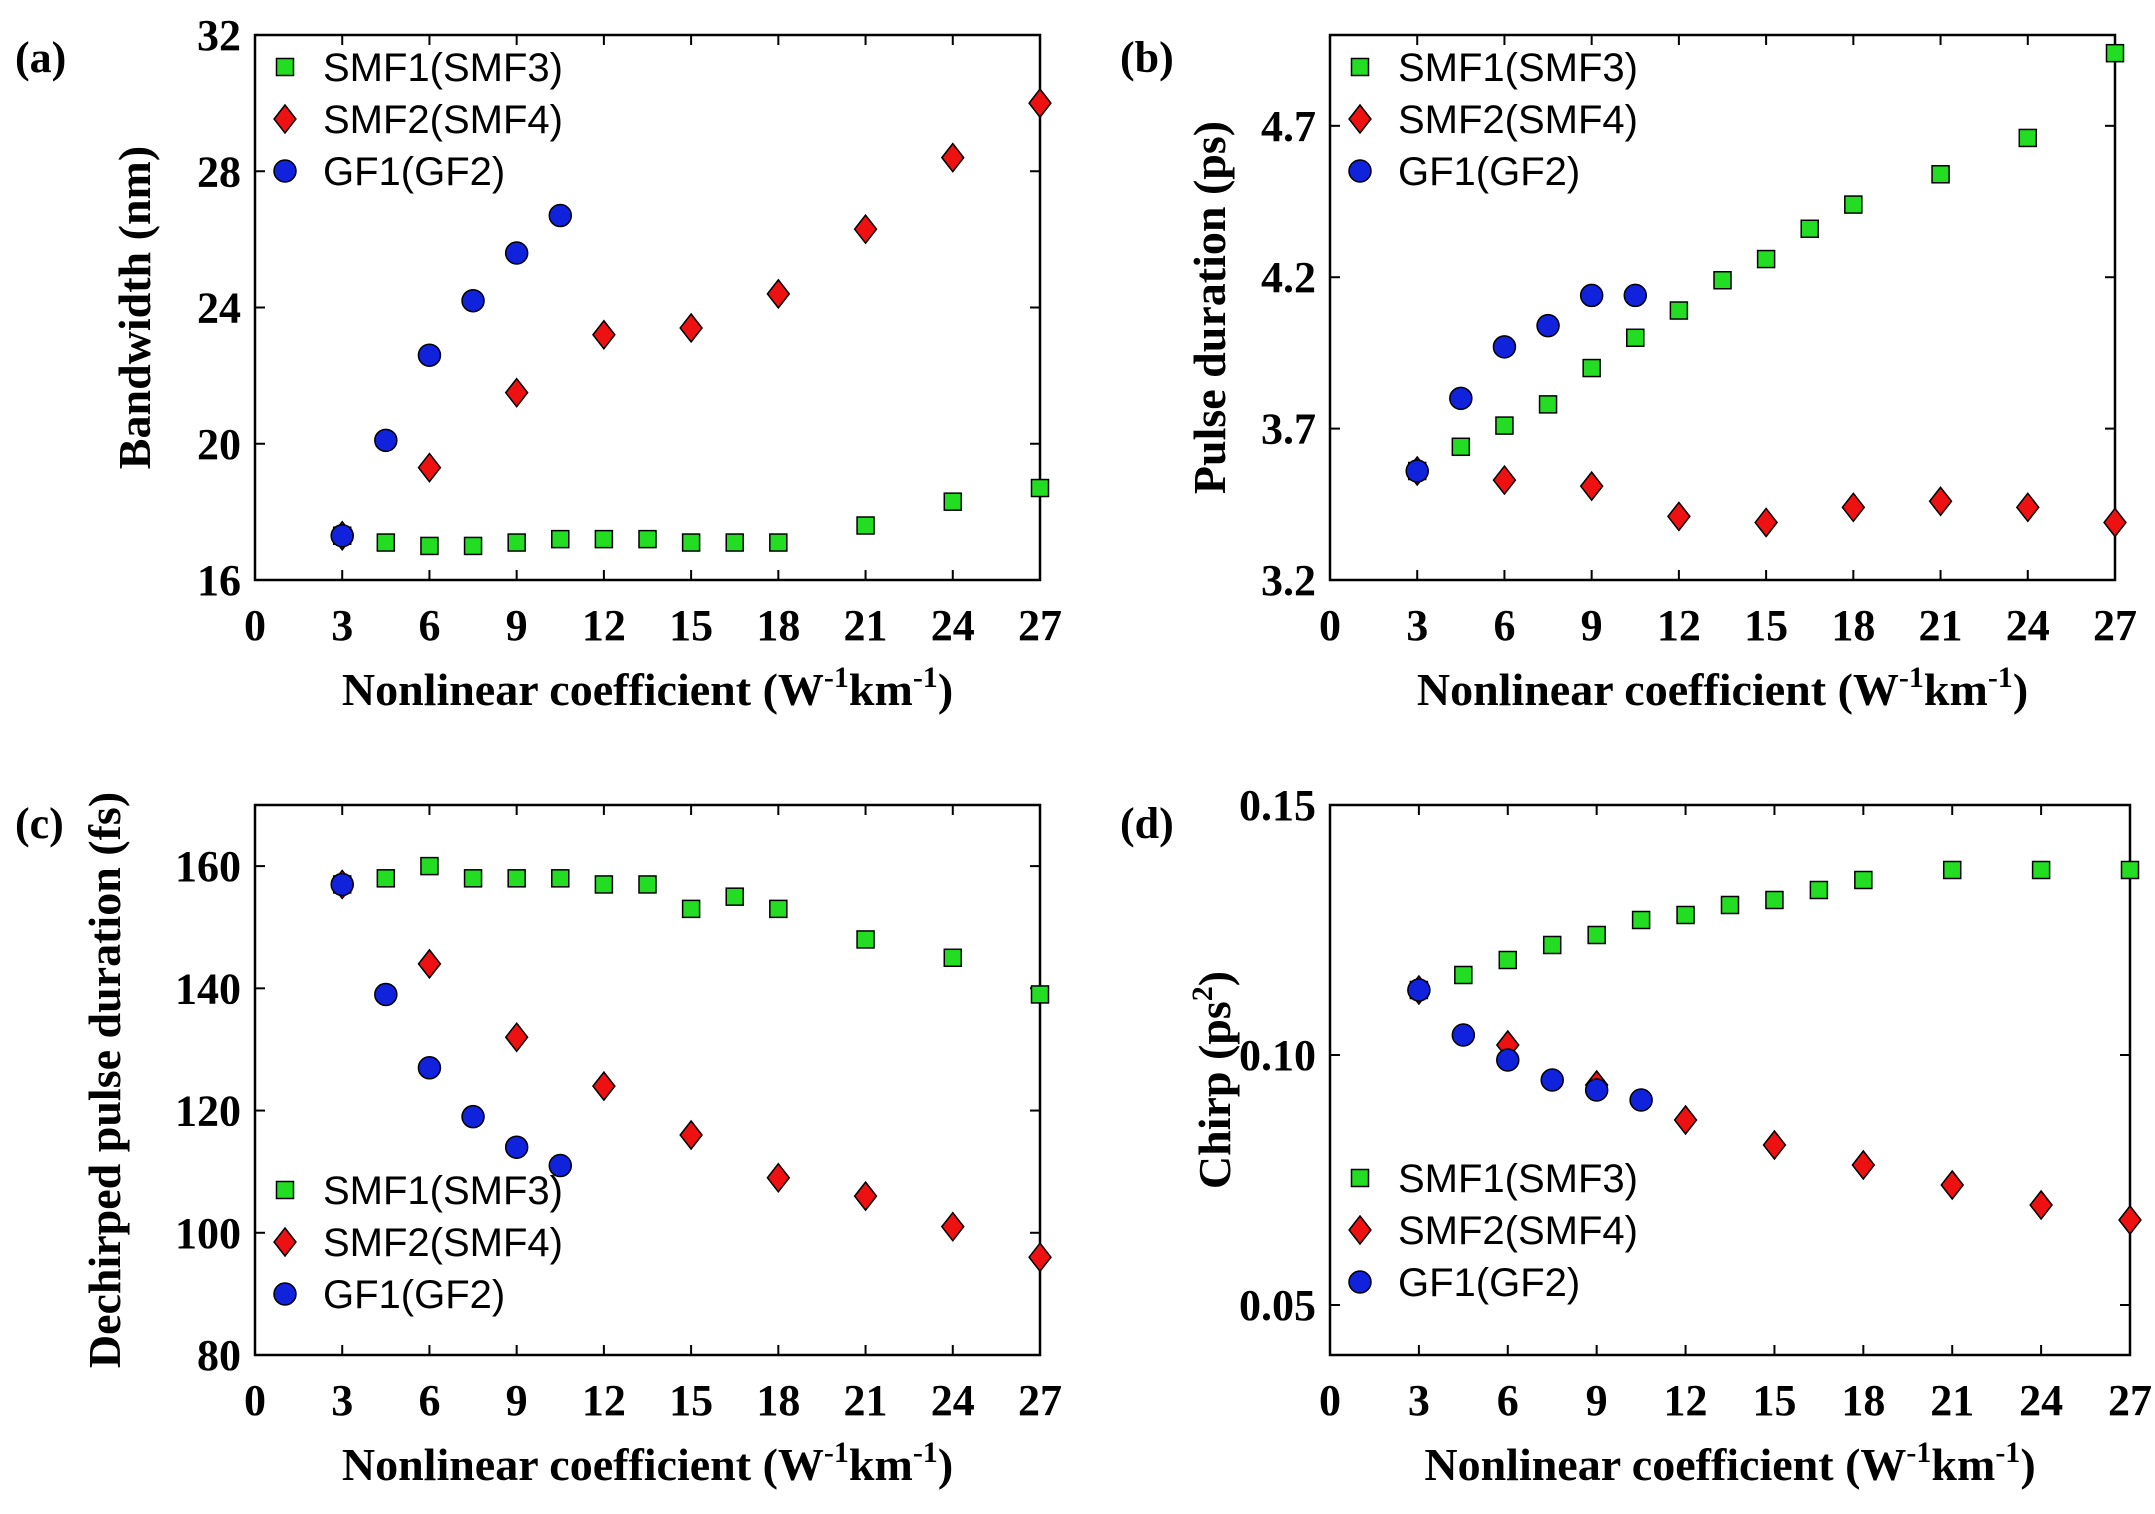 The image size is (2155, 1514). Describe the element at coordinates (255, 625) in the screenshot. I see `x-tick-label: 0` at that location.